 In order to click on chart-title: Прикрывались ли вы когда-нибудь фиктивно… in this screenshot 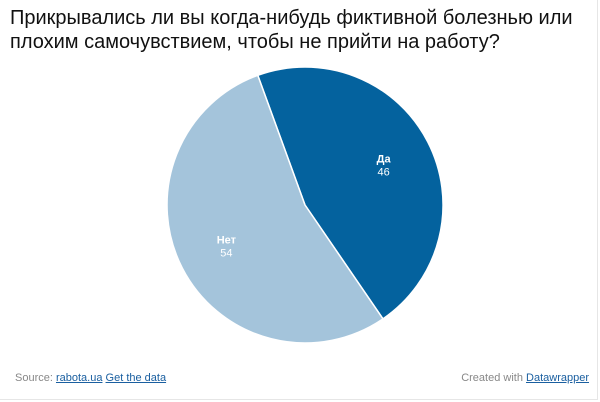, I will do `click(291, 30)`.